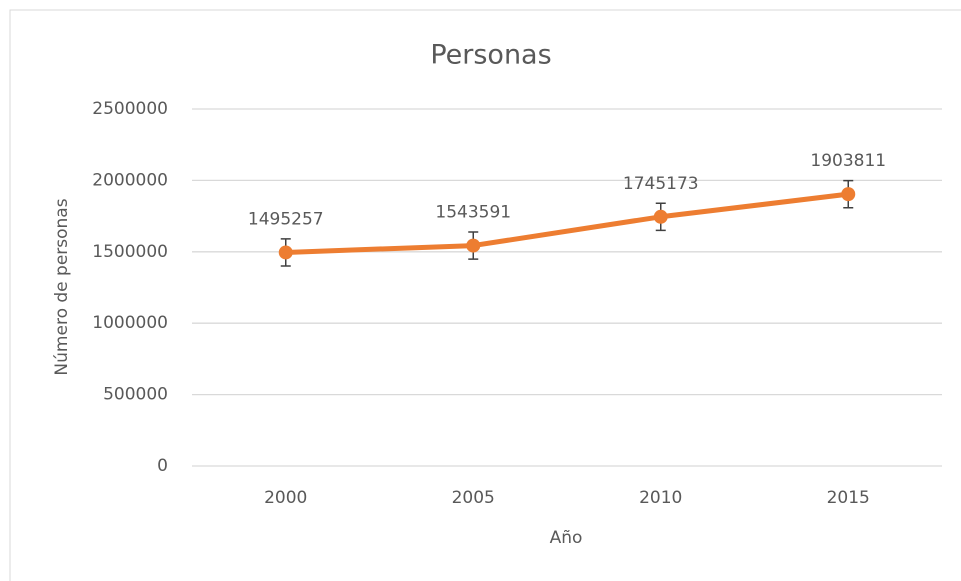 The width and height of the screenshot is (961, 581). Describe the element at coordinates (490, 55) in the screenshot. I see `chart-title: Personas` at that location.